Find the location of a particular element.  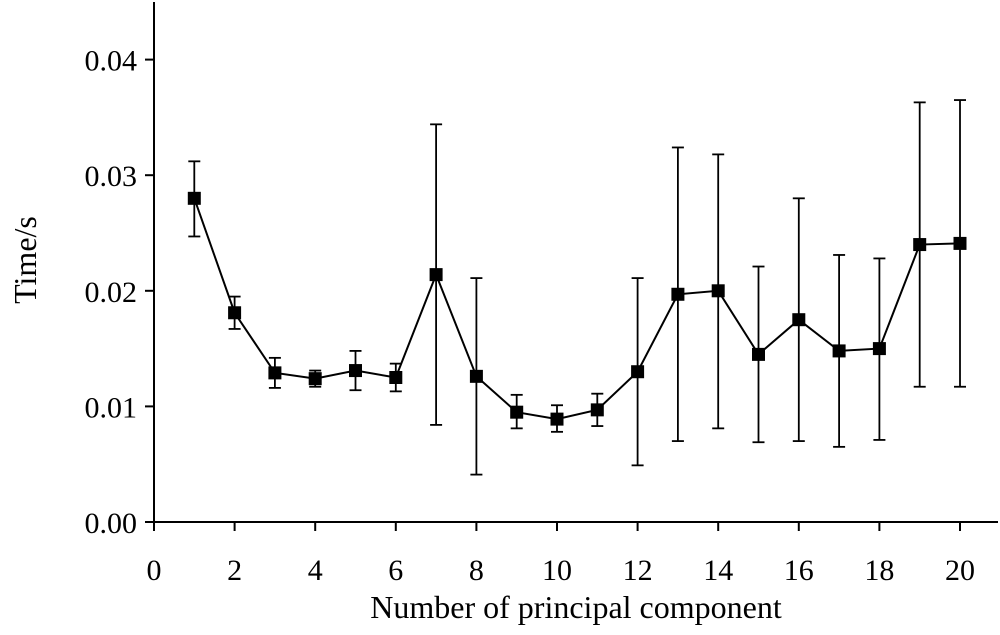

x-axis-title: Number of principal component is located at coordinates (576, 607).